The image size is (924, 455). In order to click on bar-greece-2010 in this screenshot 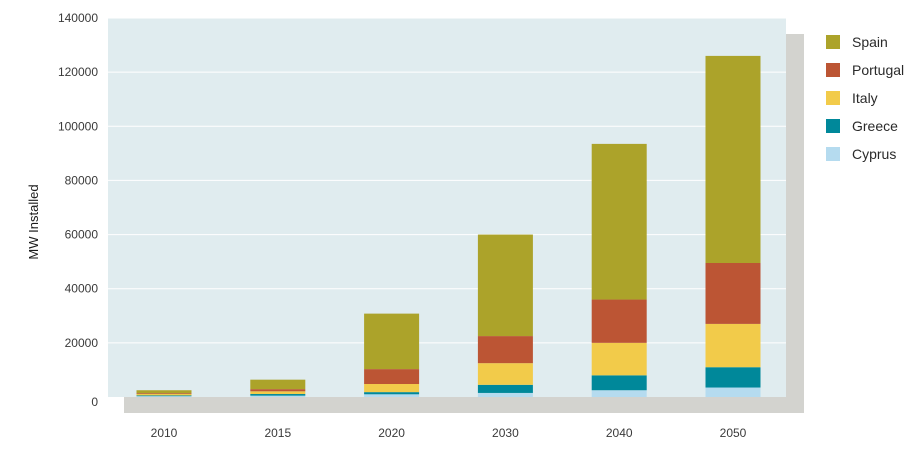, I will do `click(164, 396)`.